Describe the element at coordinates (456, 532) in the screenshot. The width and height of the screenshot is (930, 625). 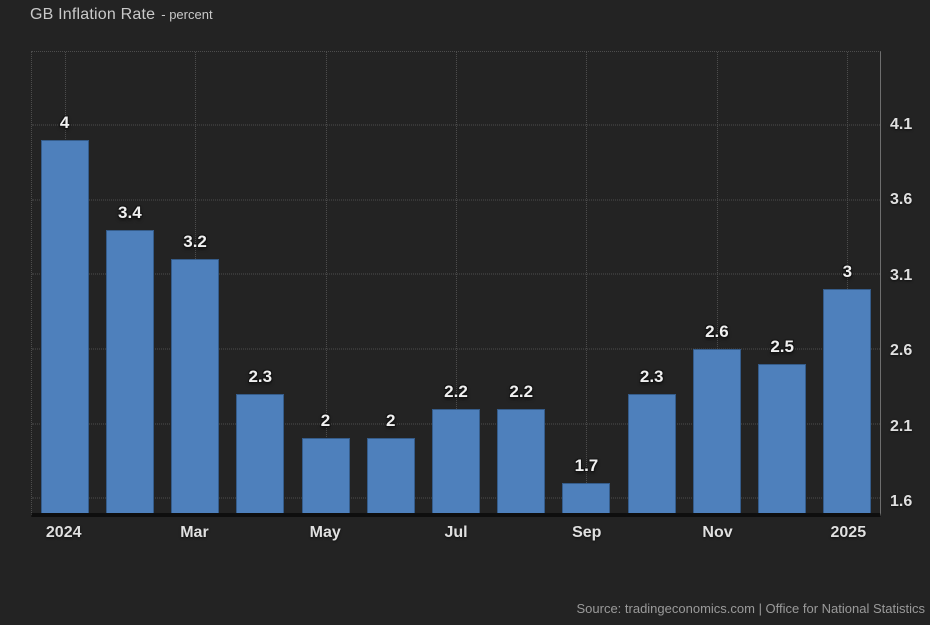
I see `x-axis-tick-label: Jul` at that location.